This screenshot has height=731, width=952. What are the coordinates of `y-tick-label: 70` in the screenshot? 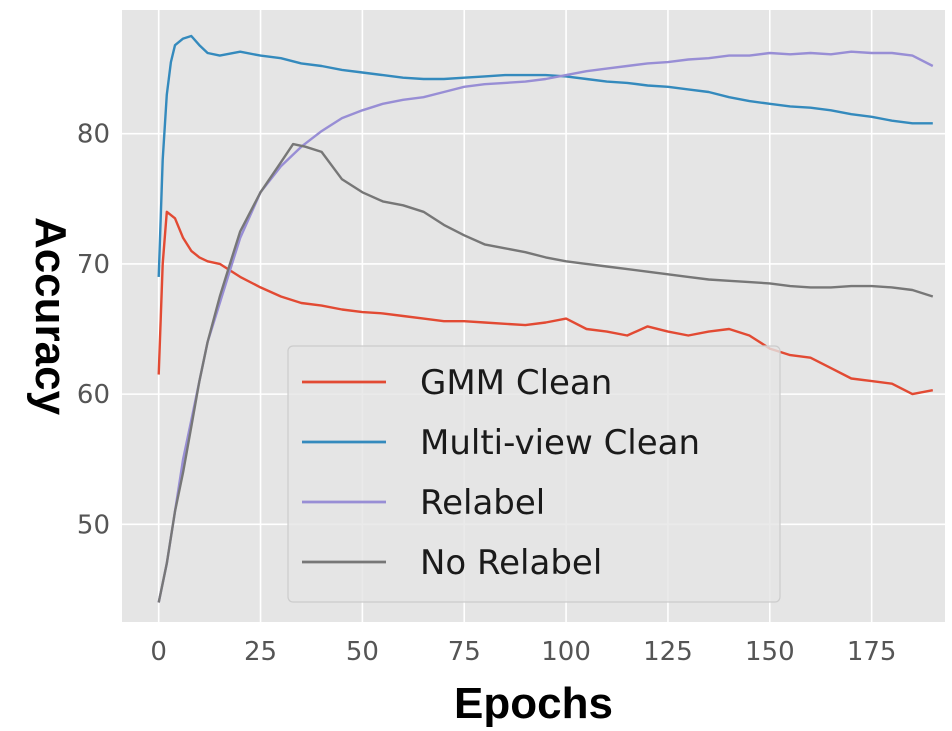 It's located at (93, 265).